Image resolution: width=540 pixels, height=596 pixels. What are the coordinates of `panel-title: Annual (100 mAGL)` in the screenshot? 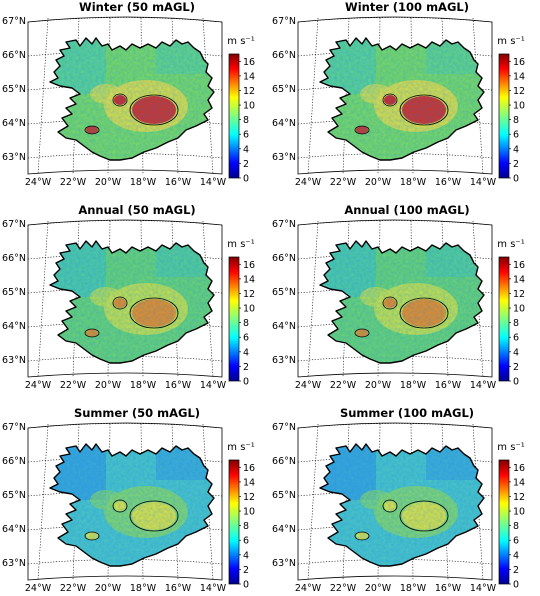 It's located at (406, 210).